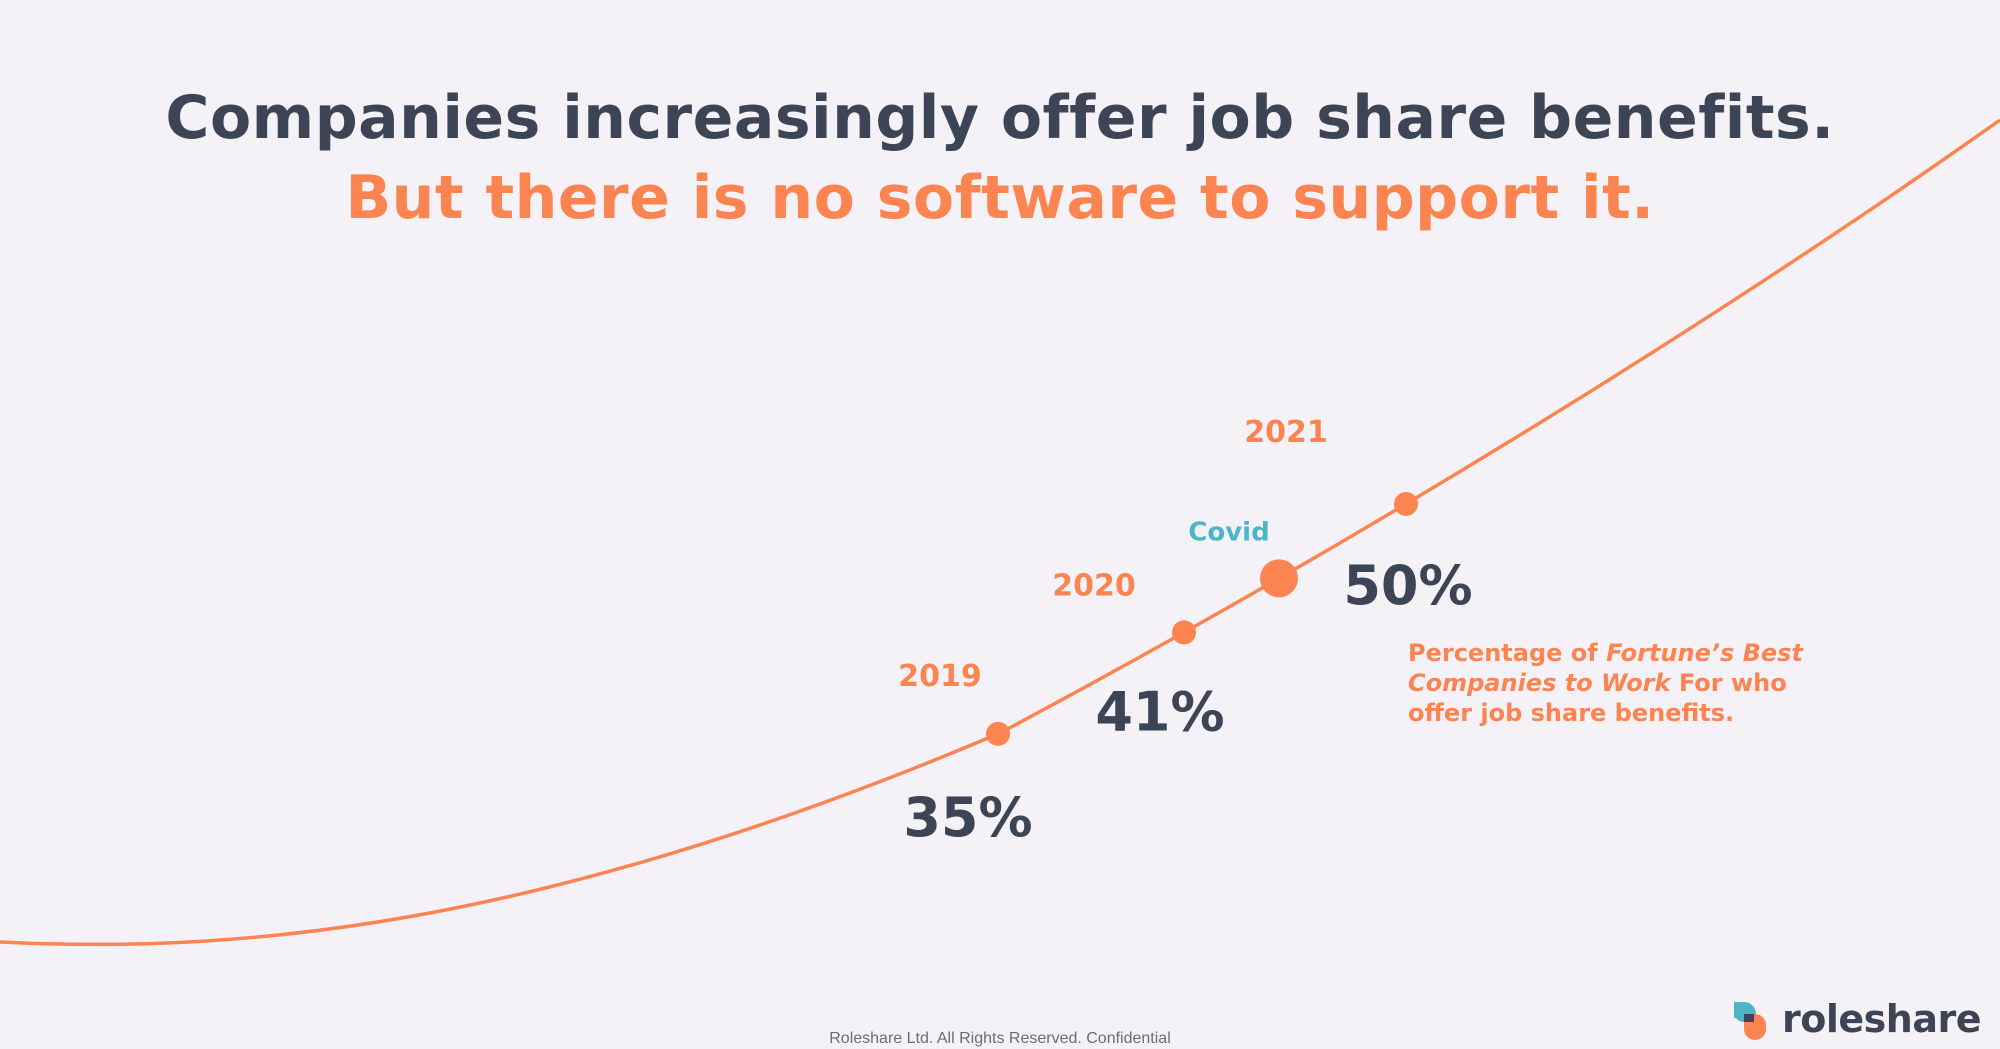  I want to click on year-label-2019: 2019, so click(940, 676).